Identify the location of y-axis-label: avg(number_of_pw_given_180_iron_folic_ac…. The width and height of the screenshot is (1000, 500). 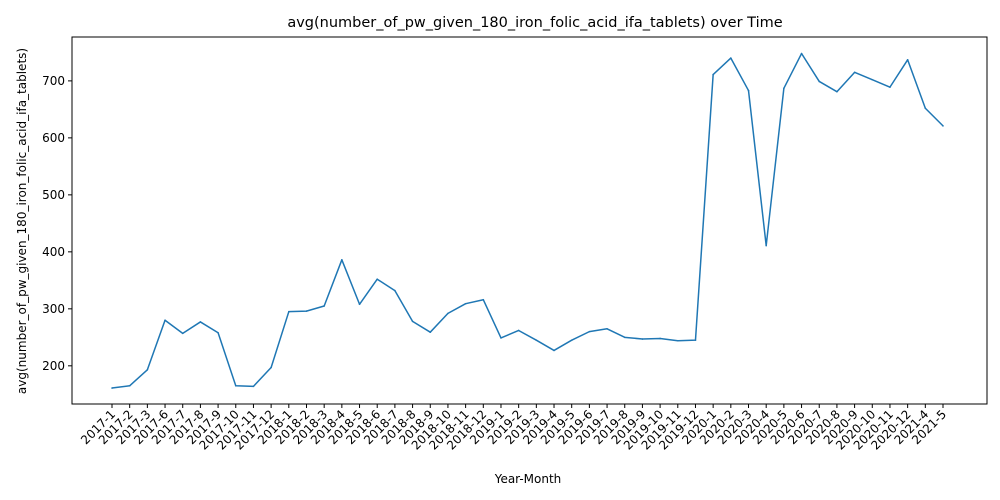
(22, 221).